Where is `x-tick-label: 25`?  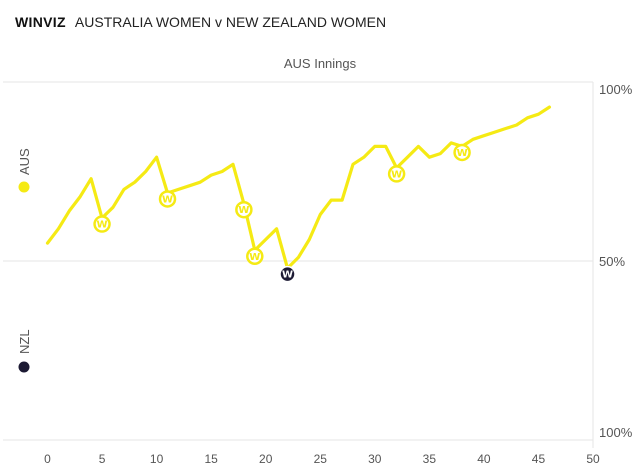 x-tick-label: 25 is located at coordinates (321, 459).